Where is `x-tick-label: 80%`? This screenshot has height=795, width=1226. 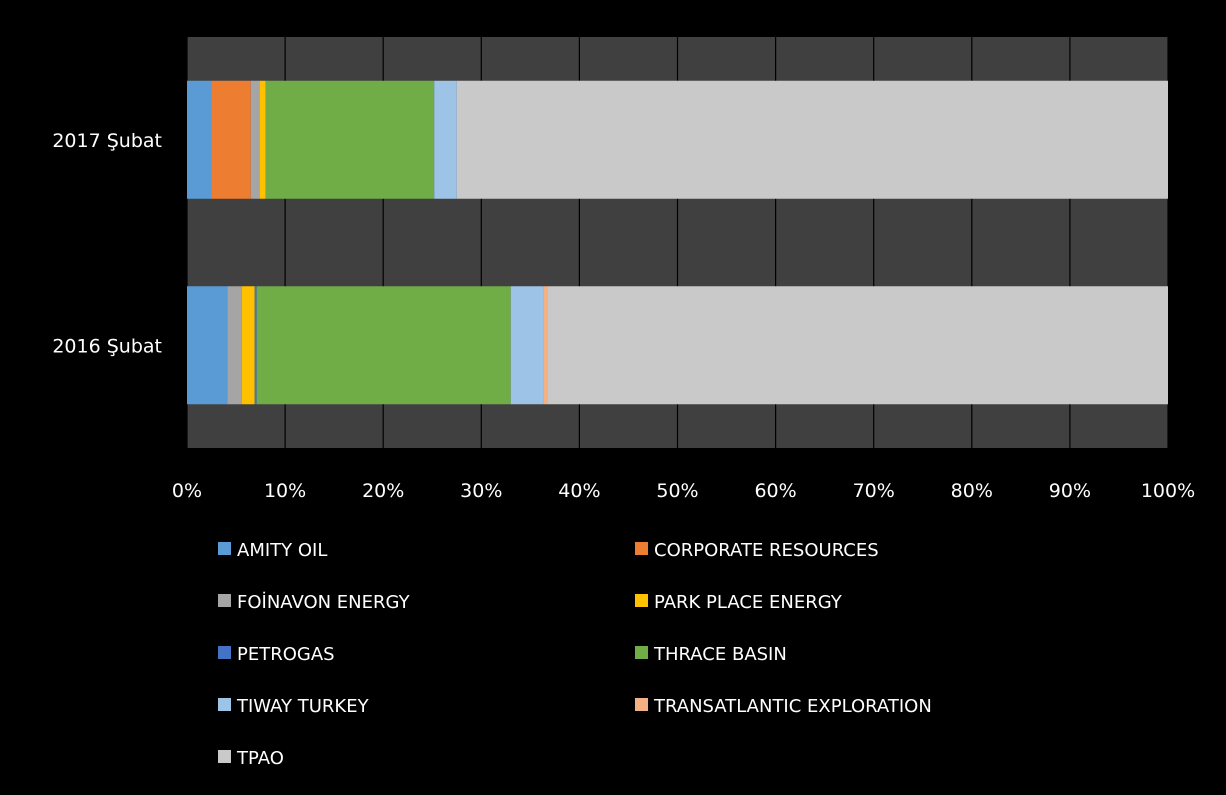
x-tick-label: 80% is located at coordinates (972, 491).